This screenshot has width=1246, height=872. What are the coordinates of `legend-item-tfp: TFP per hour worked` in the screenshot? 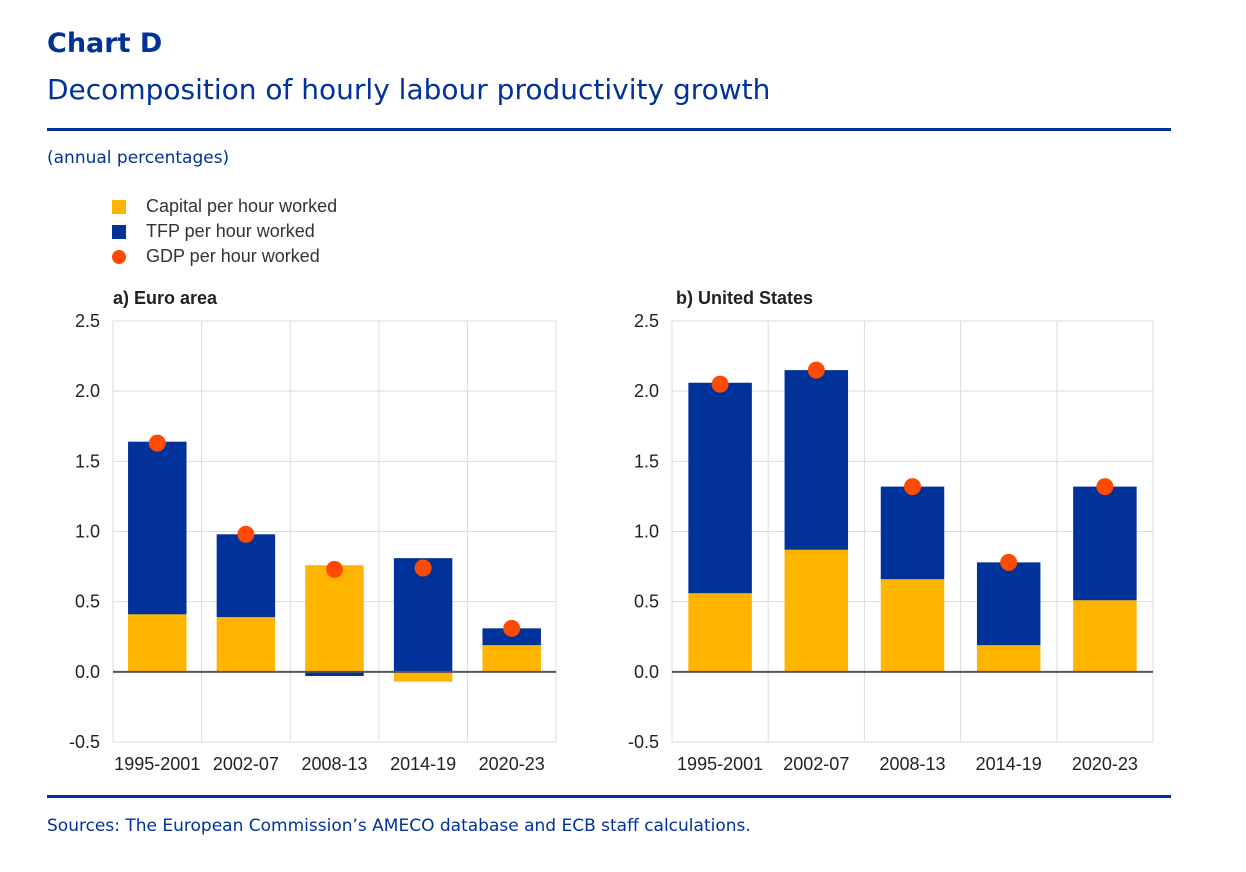 It's located at (224, 231).